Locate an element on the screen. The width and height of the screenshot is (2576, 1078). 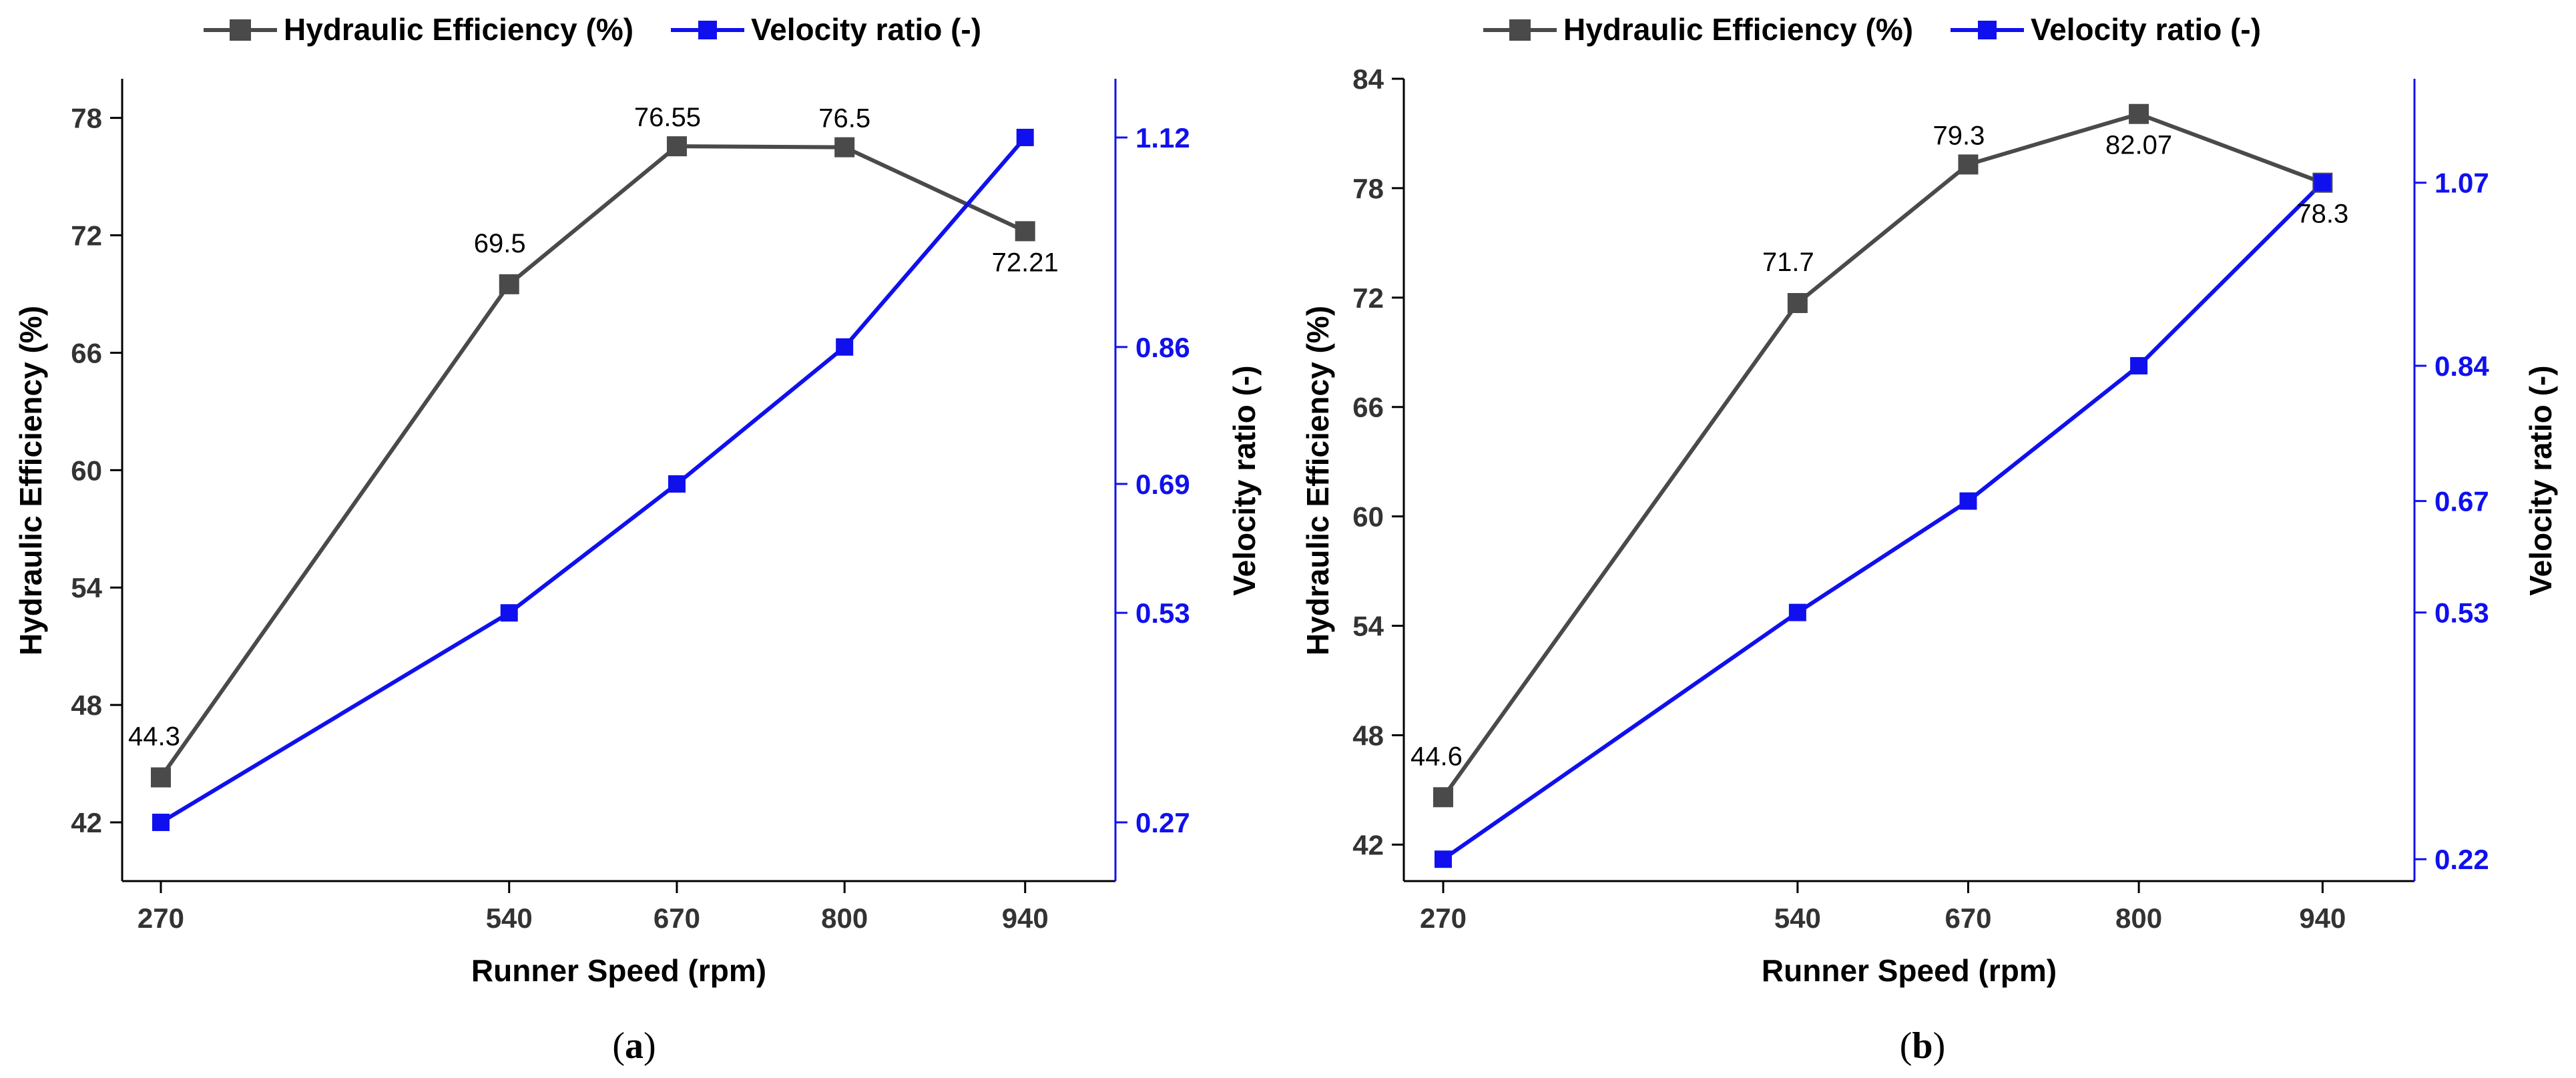
x-ticks-b: 270 540 670 800 940 is located at coordinates (1883, 908).